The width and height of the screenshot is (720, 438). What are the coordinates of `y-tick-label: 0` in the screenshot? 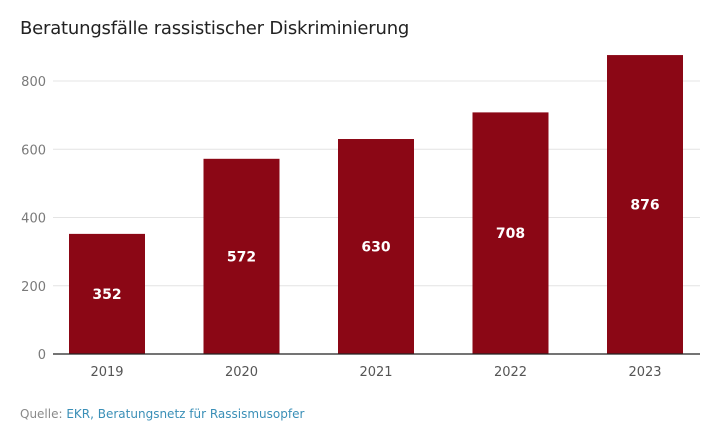 It's located at (42, 355).